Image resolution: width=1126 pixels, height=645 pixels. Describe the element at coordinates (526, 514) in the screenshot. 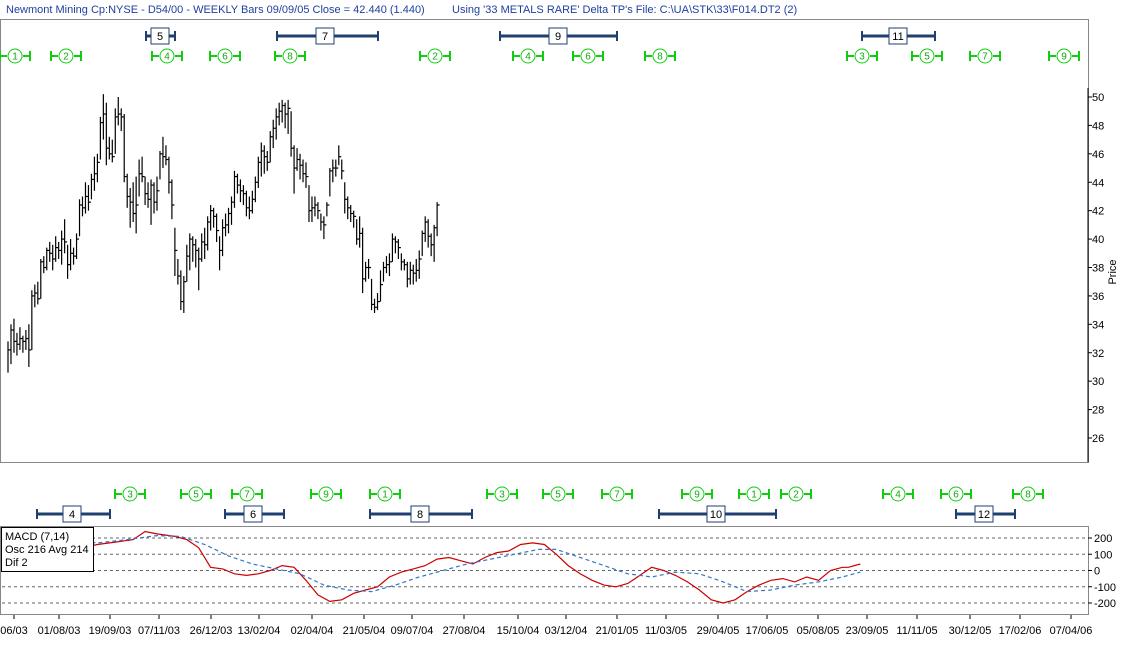

I see `bottom-range-markers: 4 6 8 10 12` at that location.